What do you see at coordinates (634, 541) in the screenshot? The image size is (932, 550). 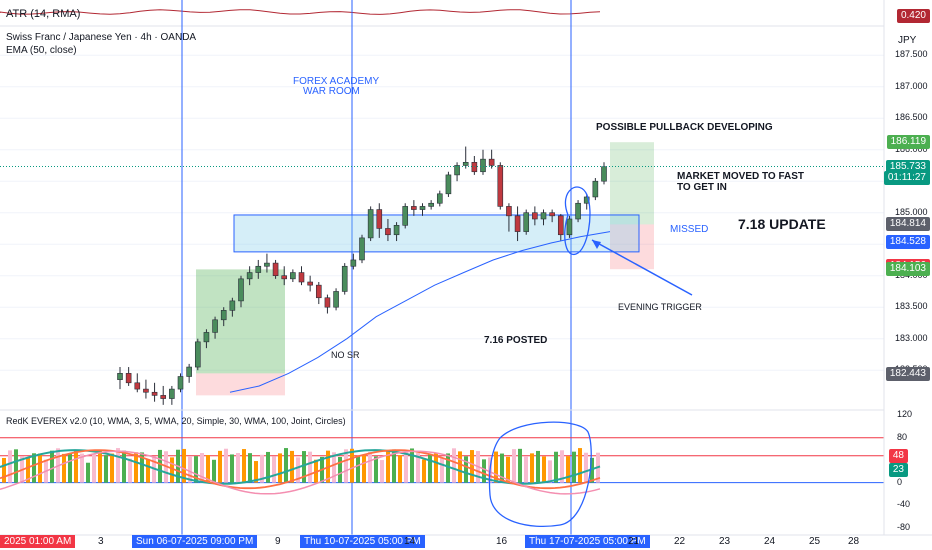 I see `time-label-21: 21` at bounding box center [634, 541].